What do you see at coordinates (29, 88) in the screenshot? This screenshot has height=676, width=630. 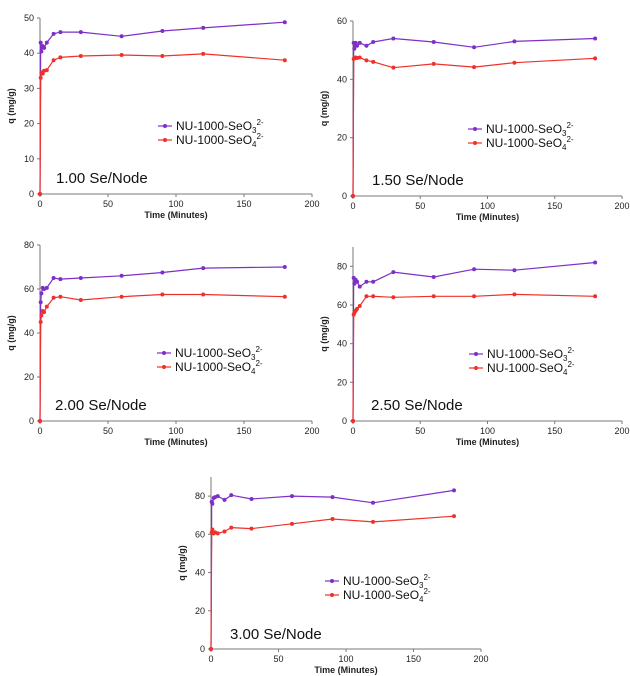 I see `y-tick-label: 30` at bounding box center [29, 88].